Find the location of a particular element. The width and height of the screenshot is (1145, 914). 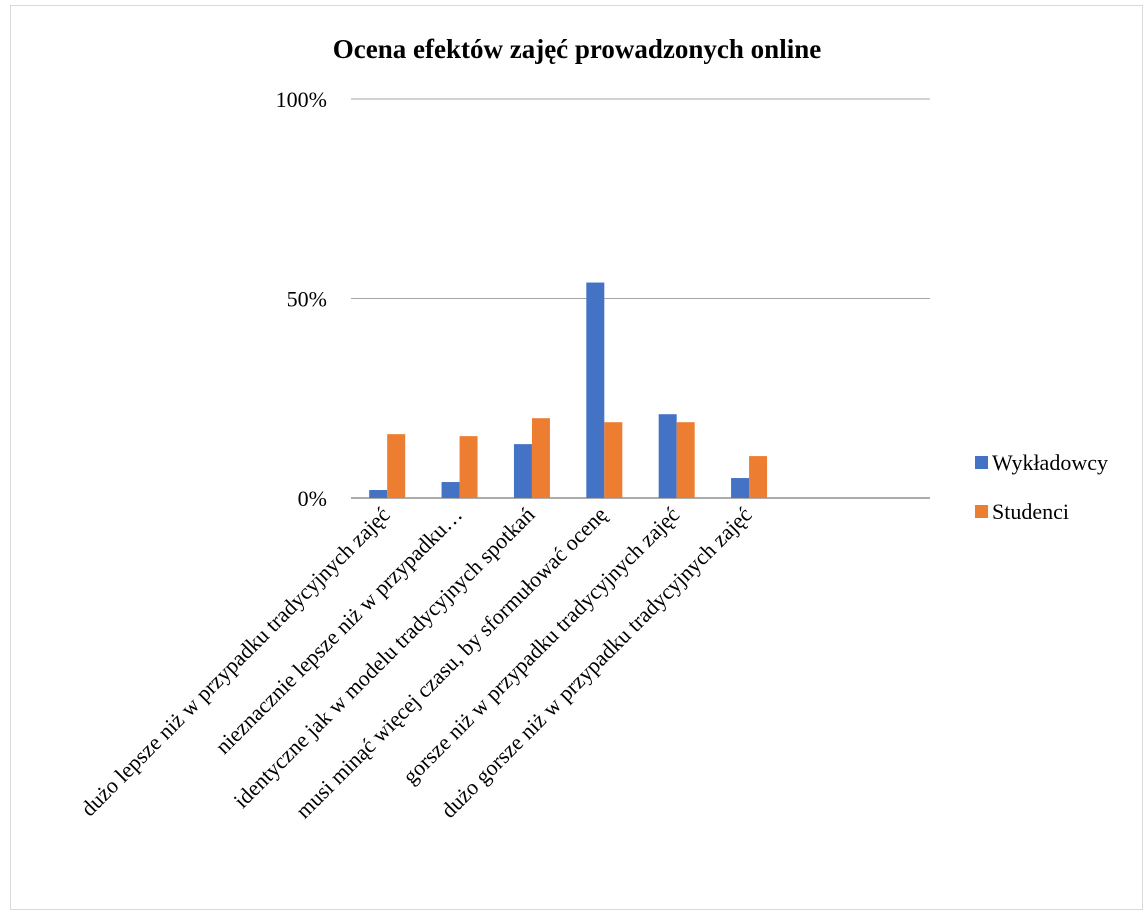

y-axis-ticks: 0% 50% 100% is located at coordinates (301, 299).